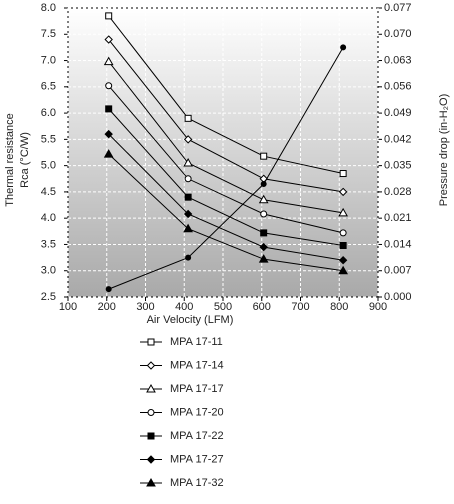 The width and height of the screenshot is (454, 504). I want to click on legend-label: MPA 17-14, so click(197, 365).